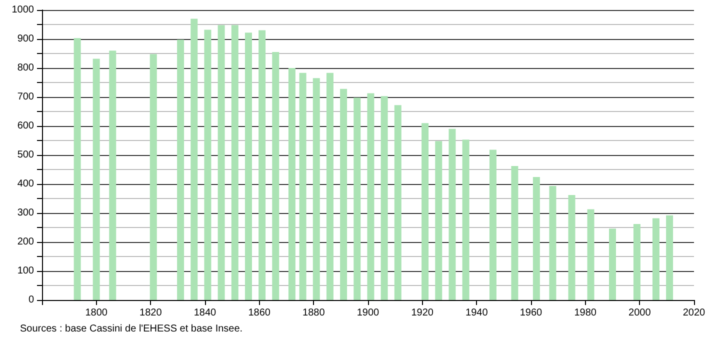 This screenshot has height=340, width=710. I want to click on x-tick-label: 2000, so click(640, 313).